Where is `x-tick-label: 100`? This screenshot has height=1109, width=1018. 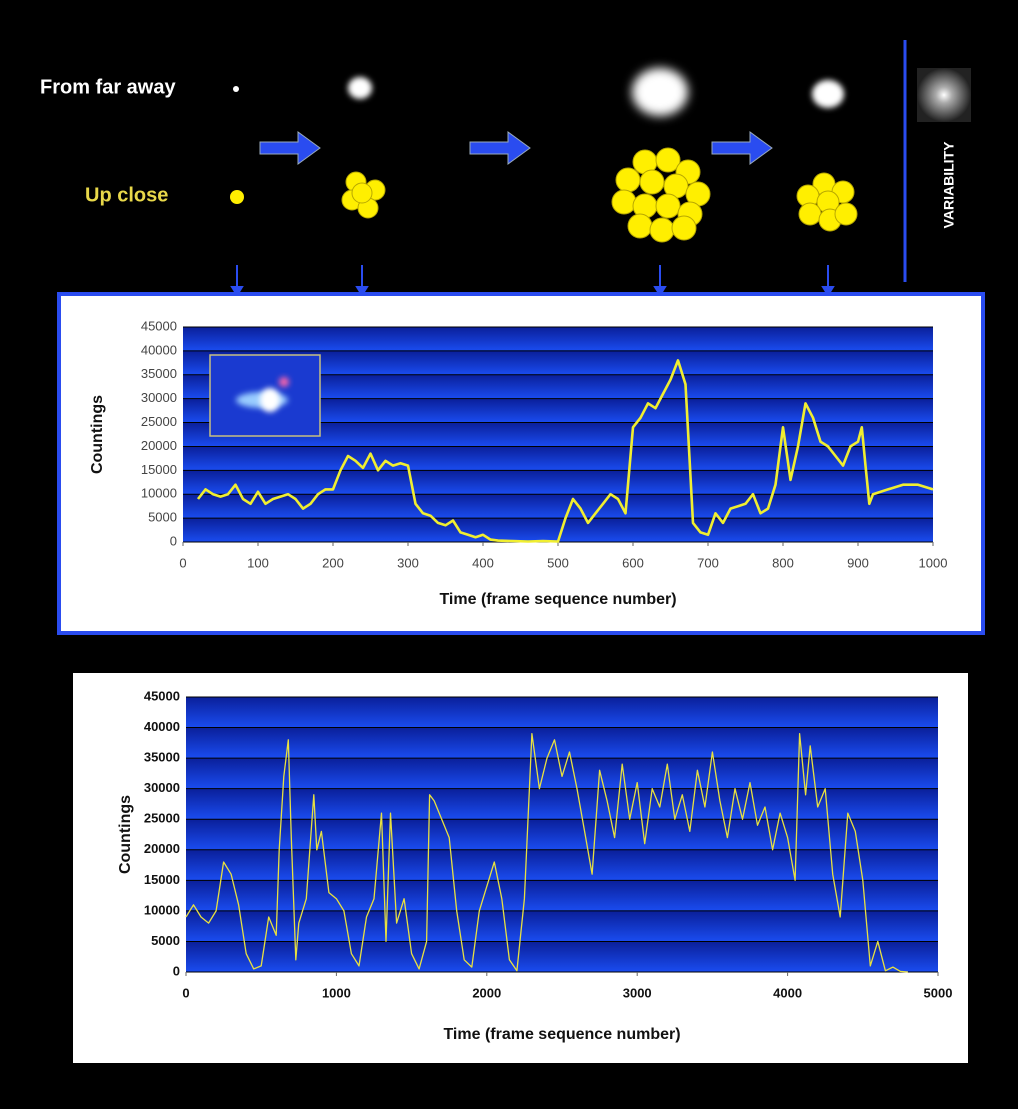
x-tick-label: 100 is located at coordinates (258, 562).